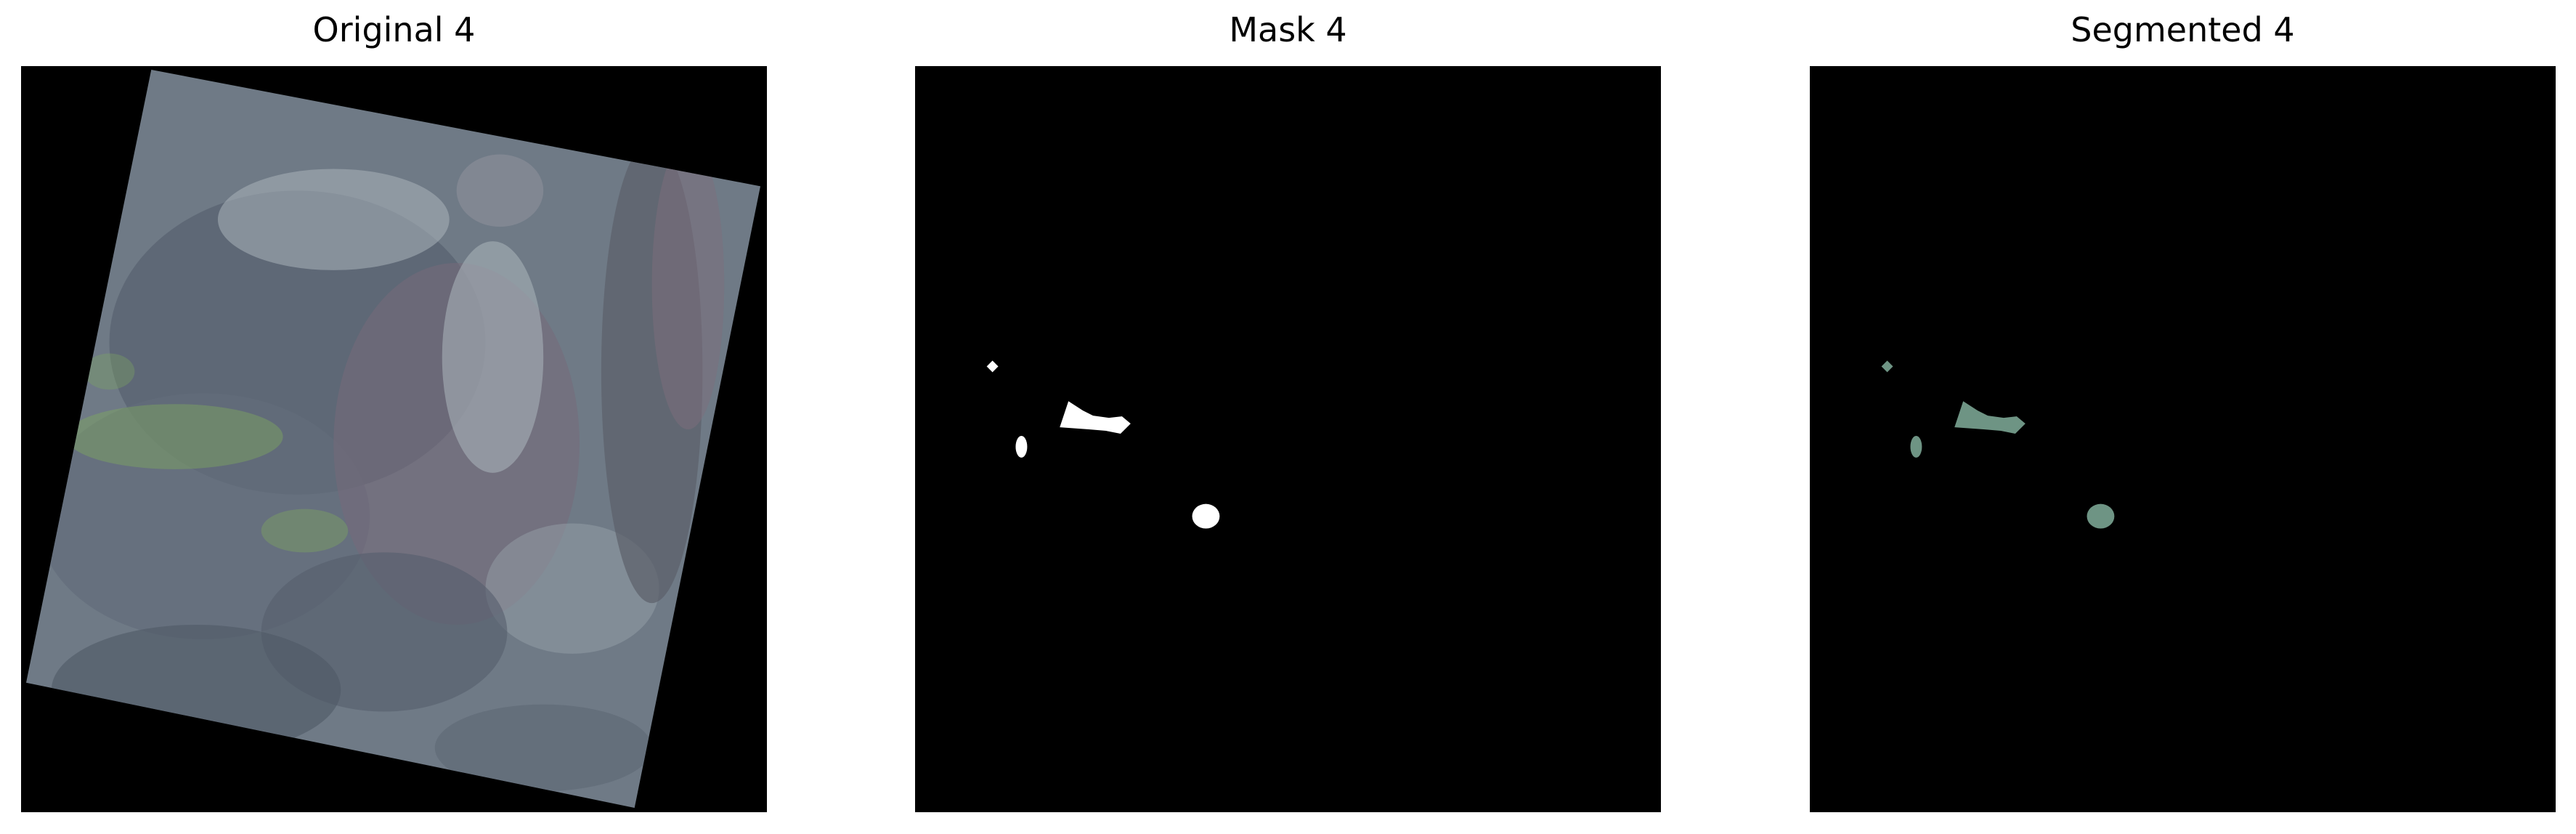 The height and width of the screenshot is (834, 2576). I want to click on vegetation-patch, so click(175, 436).